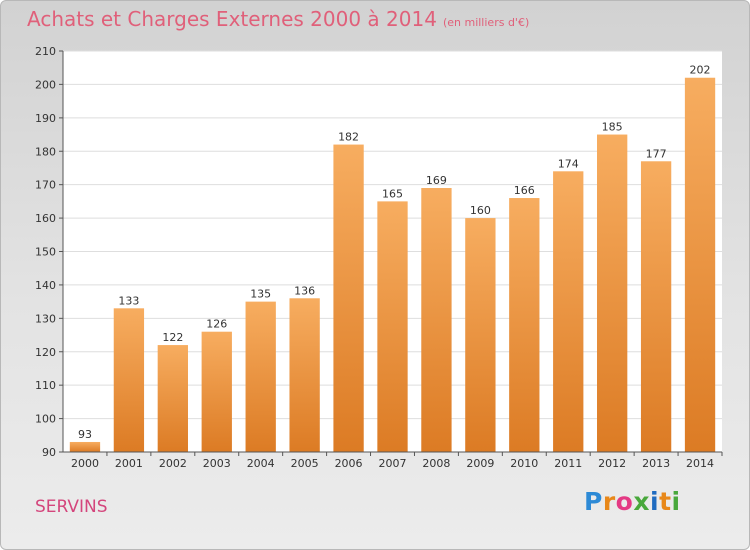  What do you see at coordinates (568, 463) in the screenshot?
I see `x-tick-label: 2011` at bounding box center [568, 463].